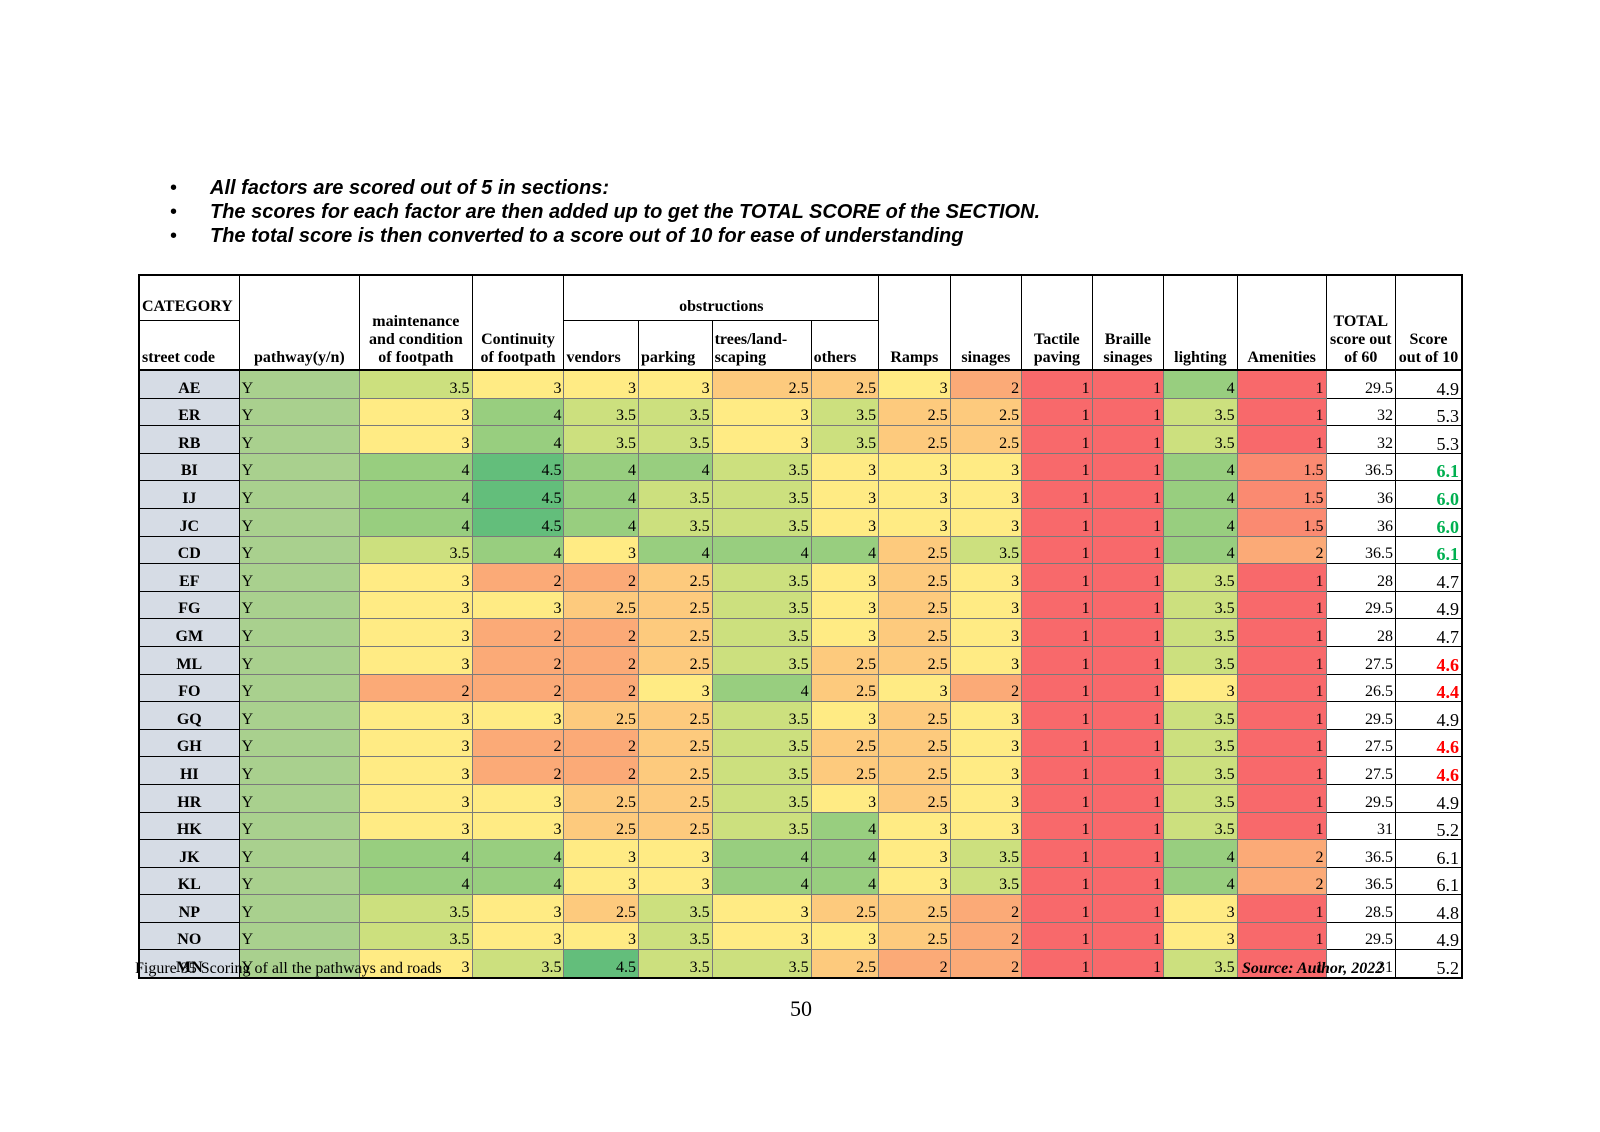 This screenshot has width=1600, height=1132. What do you see at coordinates (1428, 384) in the screenshot?
I see `score-out-of-10-cell: 4.9` at bounding box center [1428, 384].